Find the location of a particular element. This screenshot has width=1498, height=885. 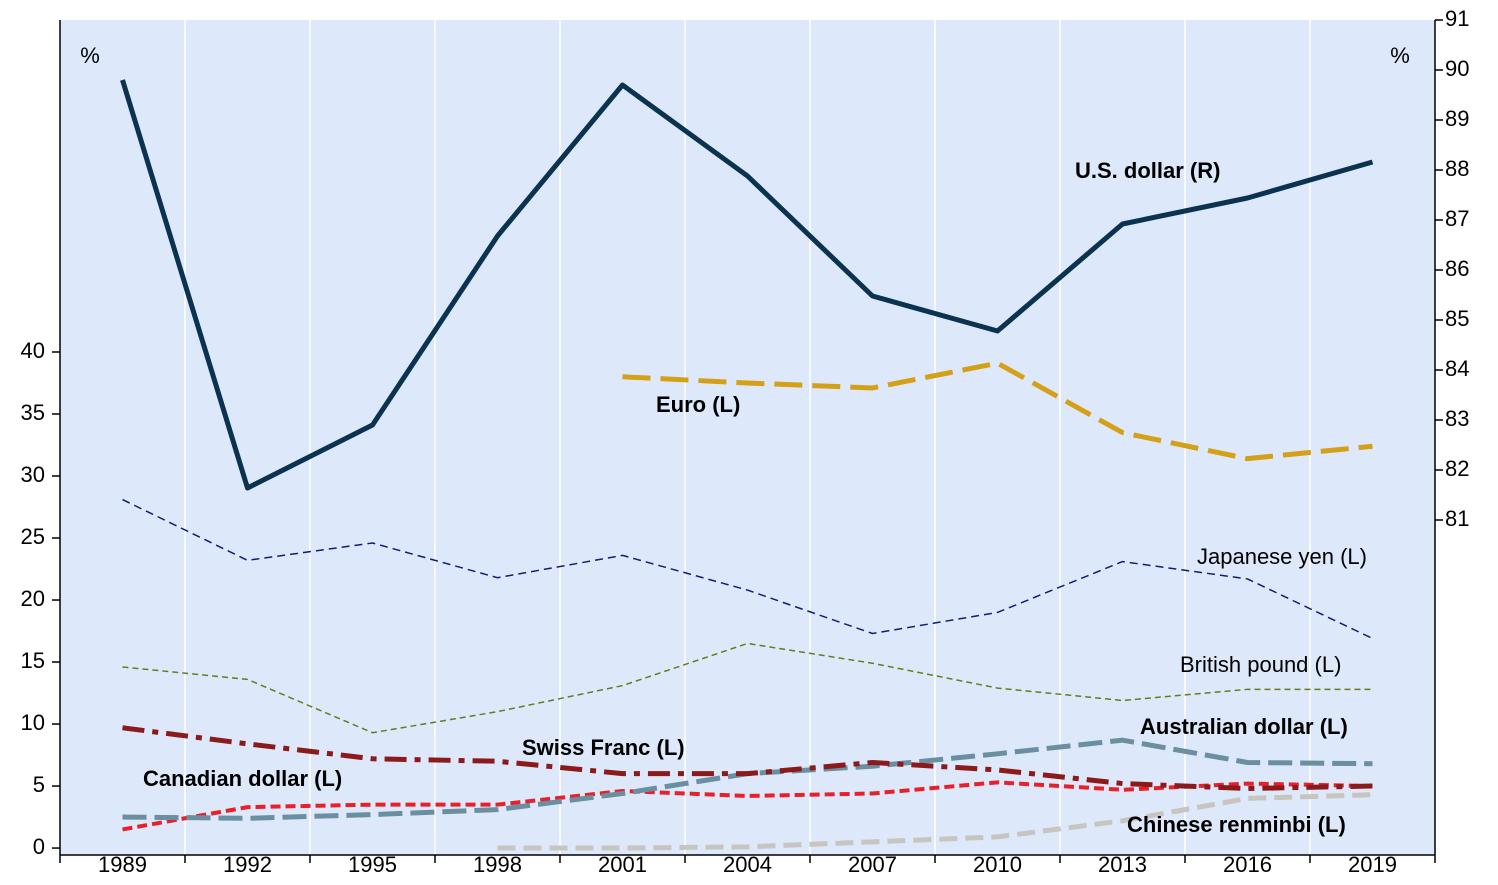

x-tick-label: 2007 is located at coordinates (872, 864).